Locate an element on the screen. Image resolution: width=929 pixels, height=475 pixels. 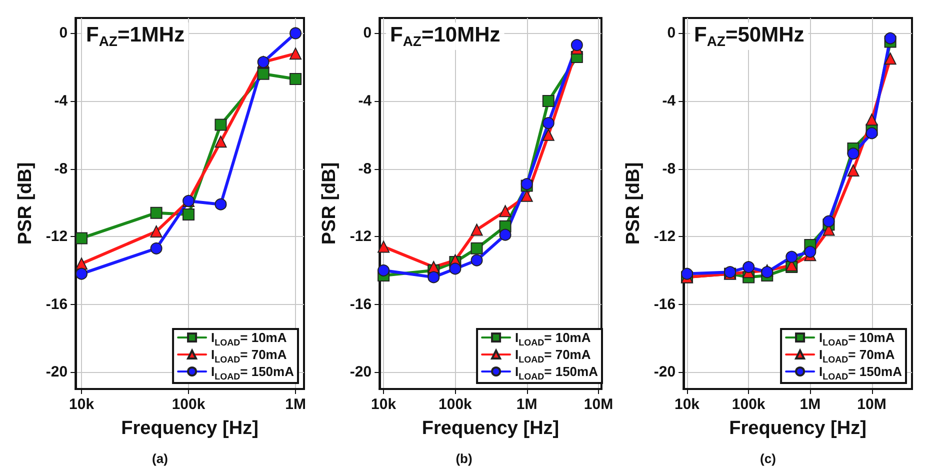
text: (c) is located at coordinates (768, 458).